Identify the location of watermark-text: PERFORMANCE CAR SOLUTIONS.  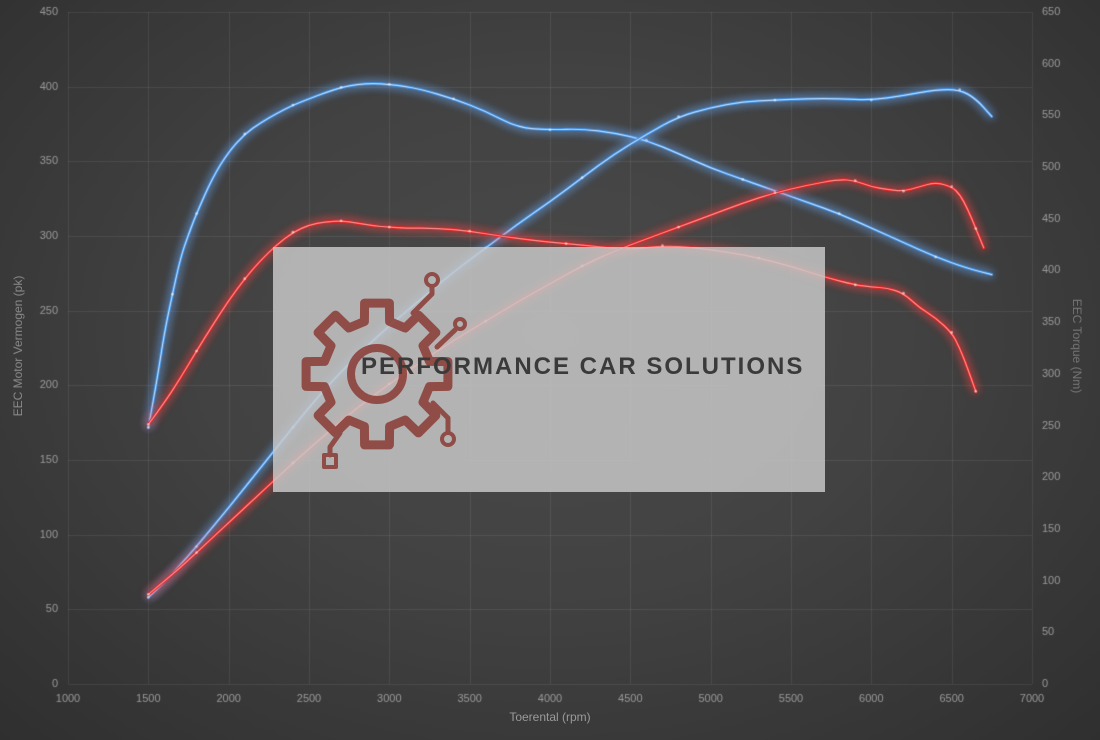
(583, 366).